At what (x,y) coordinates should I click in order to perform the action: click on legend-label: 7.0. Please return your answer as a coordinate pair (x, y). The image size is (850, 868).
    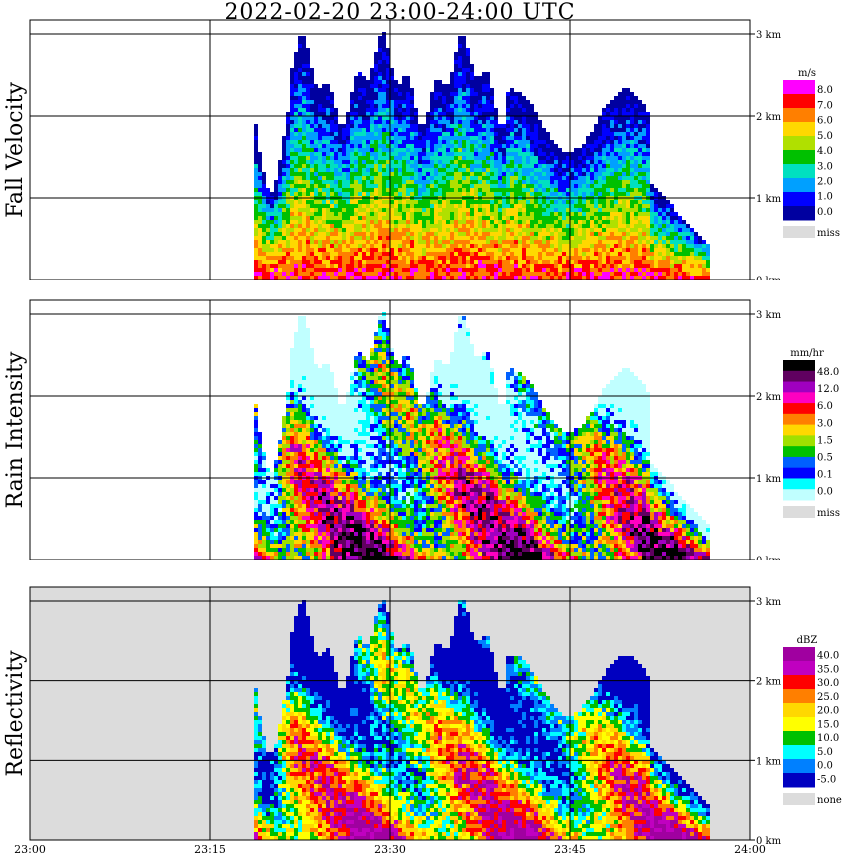
    Looking at the image, I should click on (825, 105).